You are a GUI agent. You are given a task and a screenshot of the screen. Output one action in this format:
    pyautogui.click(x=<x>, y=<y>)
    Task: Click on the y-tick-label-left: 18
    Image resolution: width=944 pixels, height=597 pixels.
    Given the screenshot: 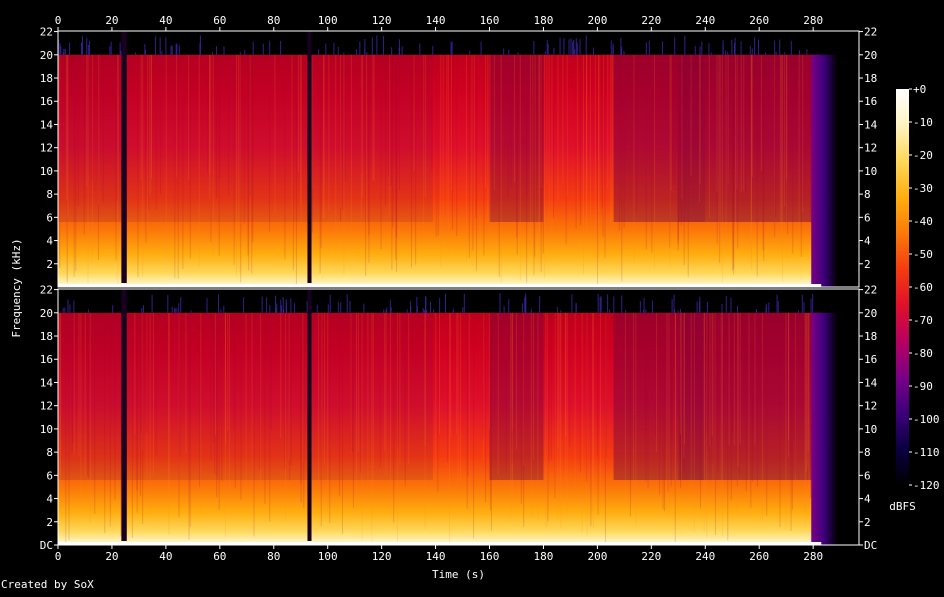 What is the action you would take?
    pyautogui.click(x=46, y=336)
    